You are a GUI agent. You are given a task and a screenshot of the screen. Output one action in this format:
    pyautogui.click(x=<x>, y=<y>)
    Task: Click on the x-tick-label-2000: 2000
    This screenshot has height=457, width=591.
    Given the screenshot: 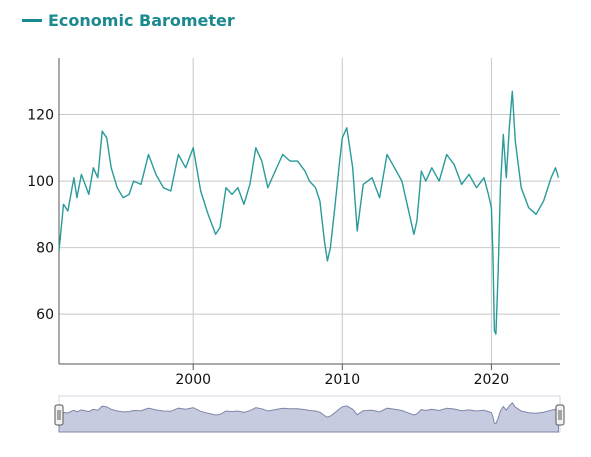 What is the action you would take?
    pyautogui.click(x=193, y=380)
    